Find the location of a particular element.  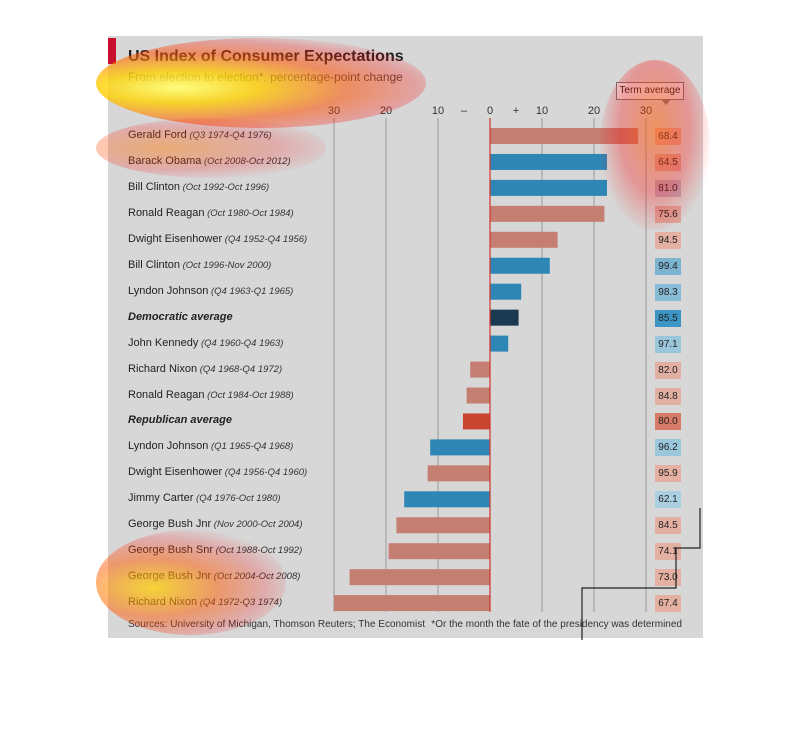

term-average-value: 73.0 is located at coordinates (668, 578).